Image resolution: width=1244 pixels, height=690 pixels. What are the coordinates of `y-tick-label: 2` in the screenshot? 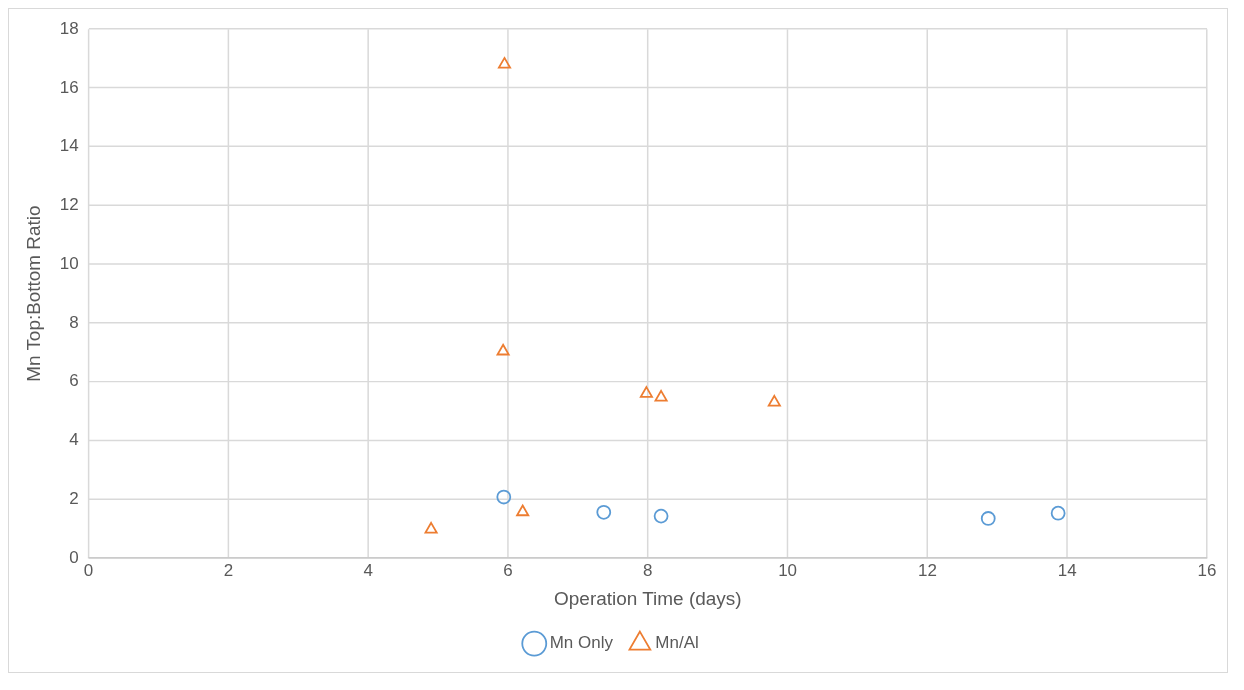 It's located at (74, 499).